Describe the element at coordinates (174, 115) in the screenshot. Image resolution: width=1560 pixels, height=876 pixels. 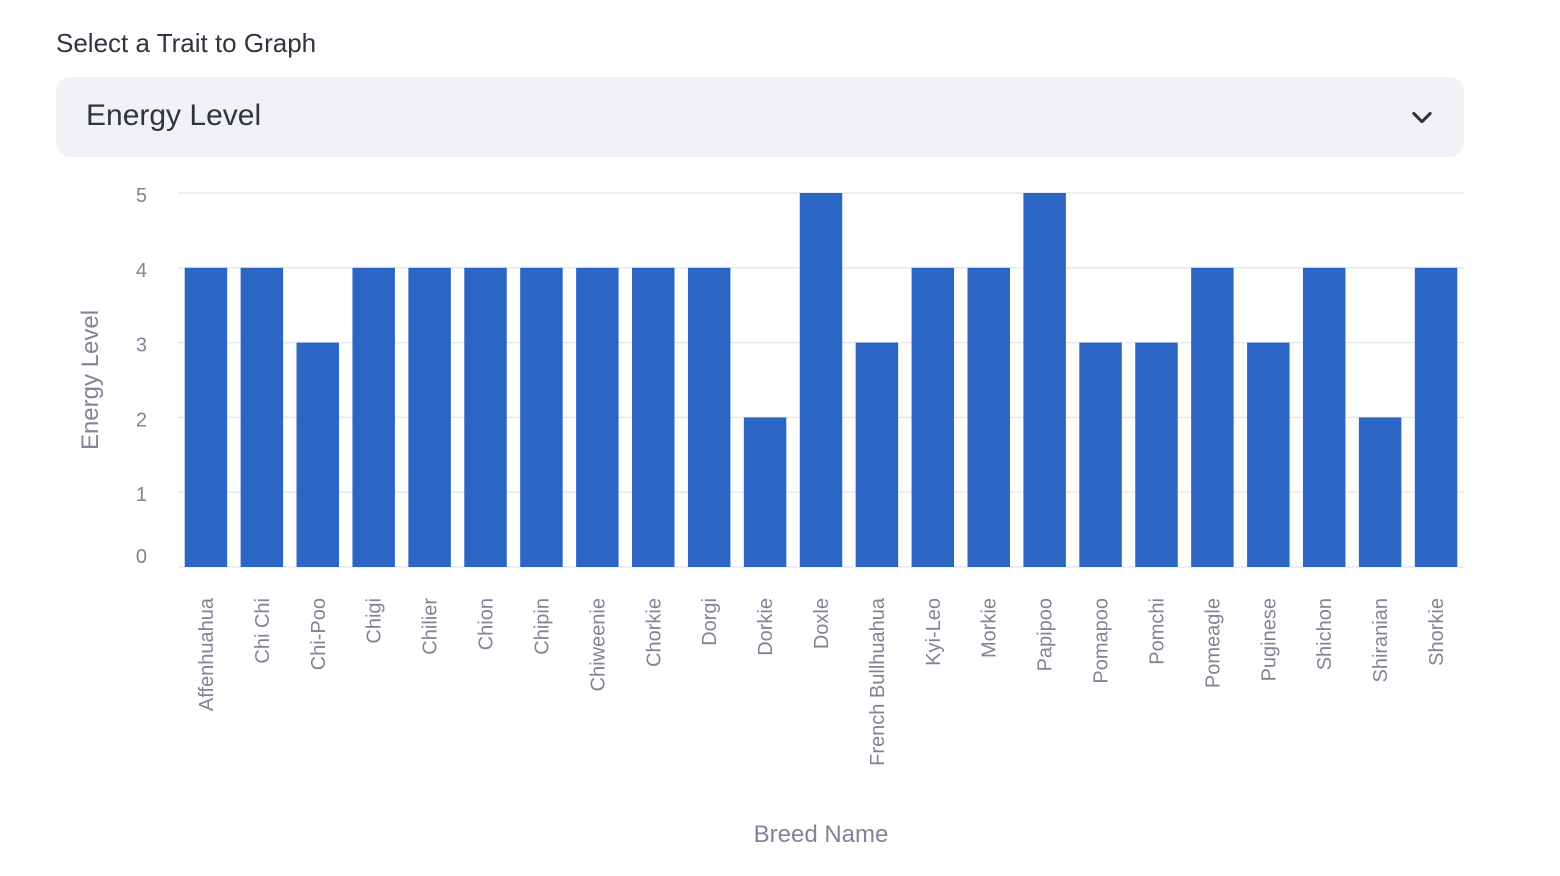
I see `select-value: Energy Level` at that location.